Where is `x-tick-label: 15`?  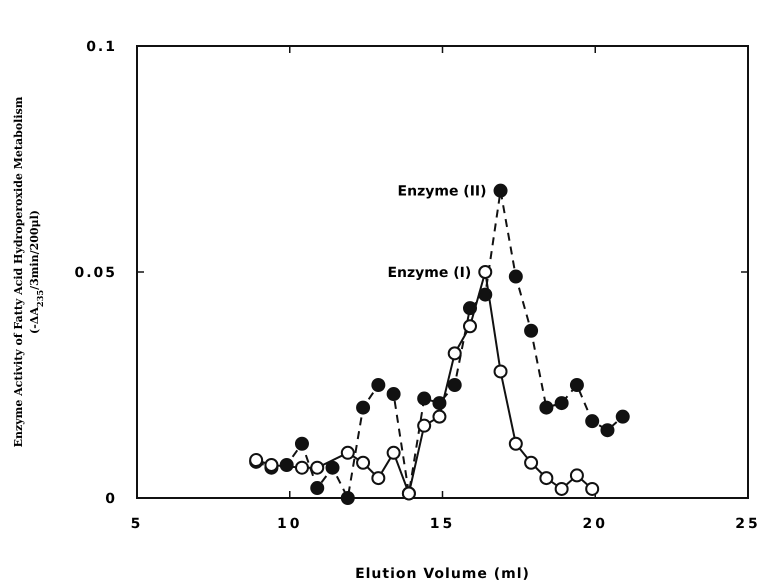
x-tick-label: 15 is located at coordinates (443, 524).